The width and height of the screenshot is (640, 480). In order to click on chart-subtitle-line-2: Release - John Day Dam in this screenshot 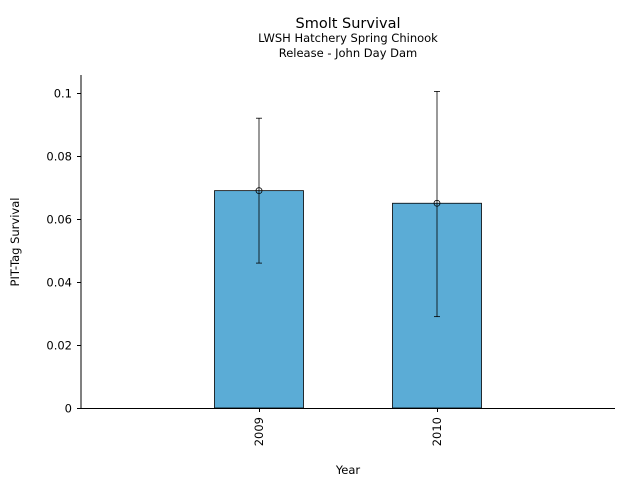, I will do `click(348, 53)`.